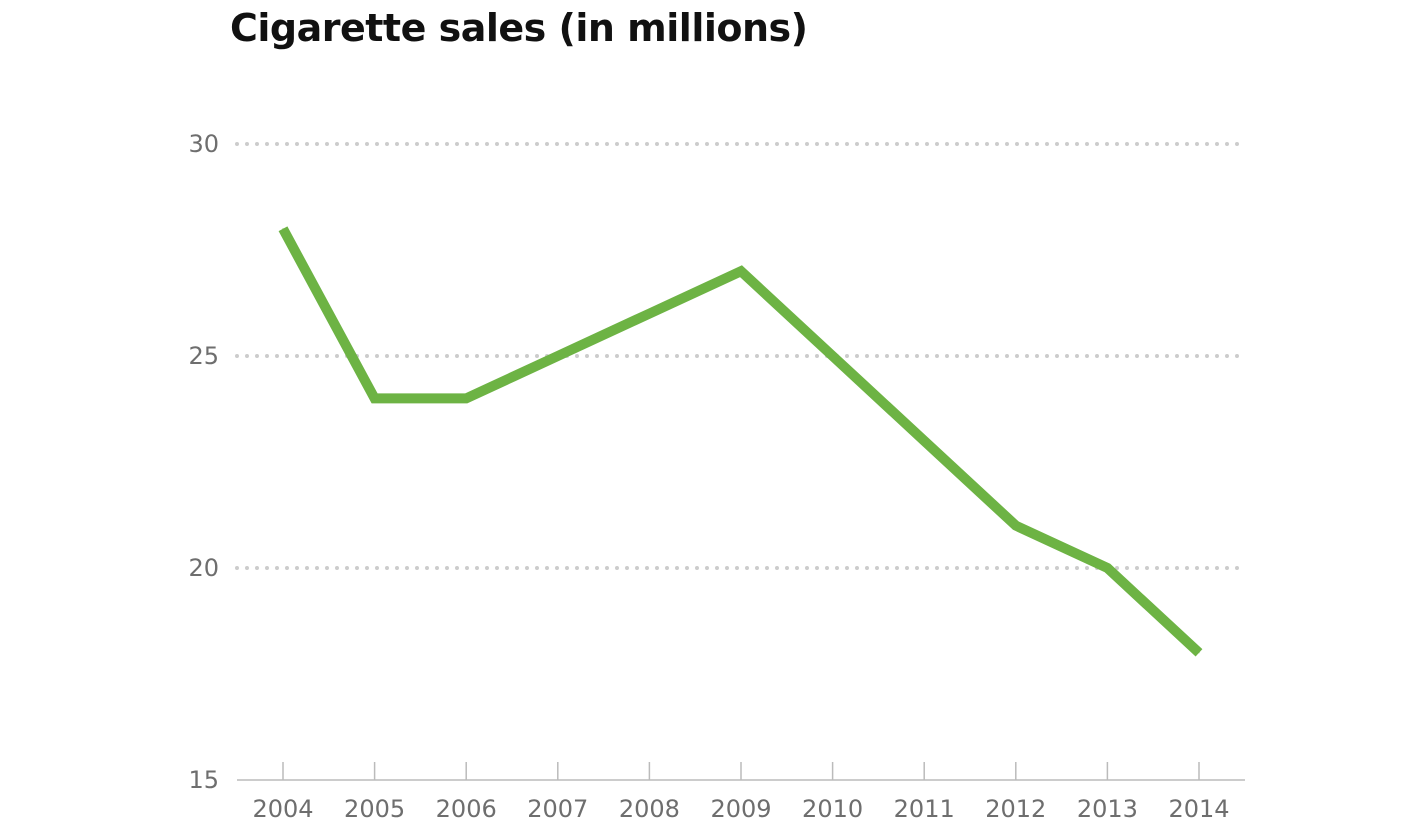  What do you see at coordinates (282, 809) in the screenshot?
I see `x-tick-label-2004: 2004` at bounding box center [282, 809].